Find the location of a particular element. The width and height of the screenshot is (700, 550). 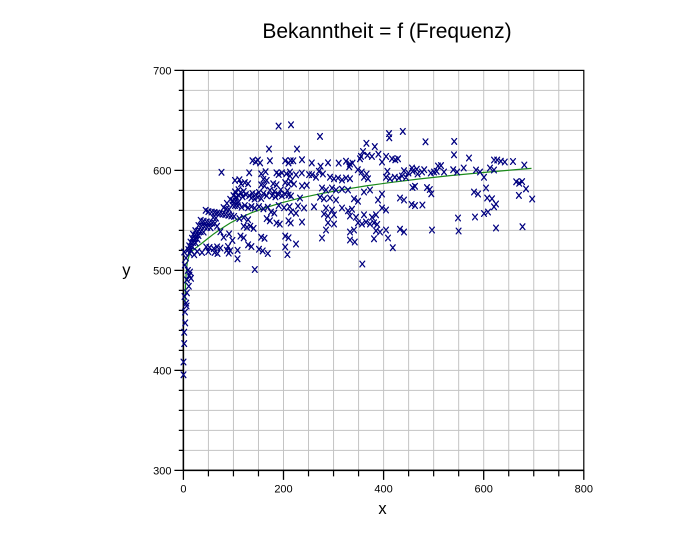

svg-text: 500 is located at coordinates (162, 272).